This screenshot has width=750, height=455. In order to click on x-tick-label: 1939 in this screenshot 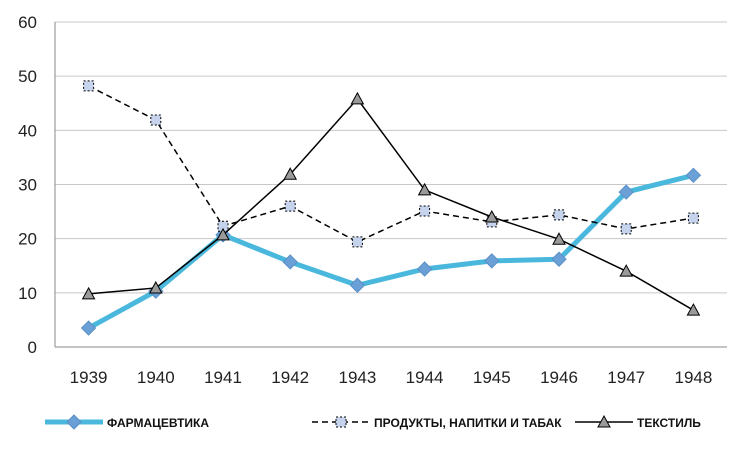, I will do `click(89, 377)`.